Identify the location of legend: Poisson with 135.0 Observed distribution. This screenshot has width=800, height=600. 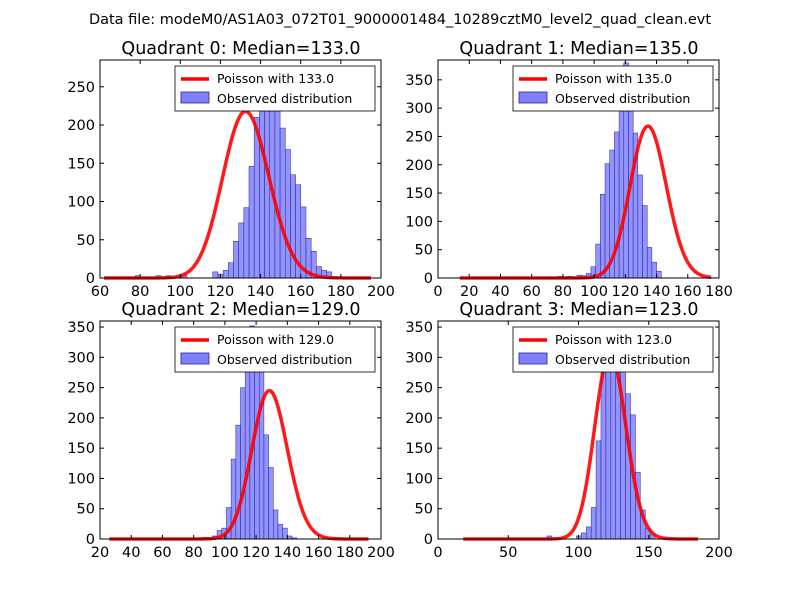
(613, 88).